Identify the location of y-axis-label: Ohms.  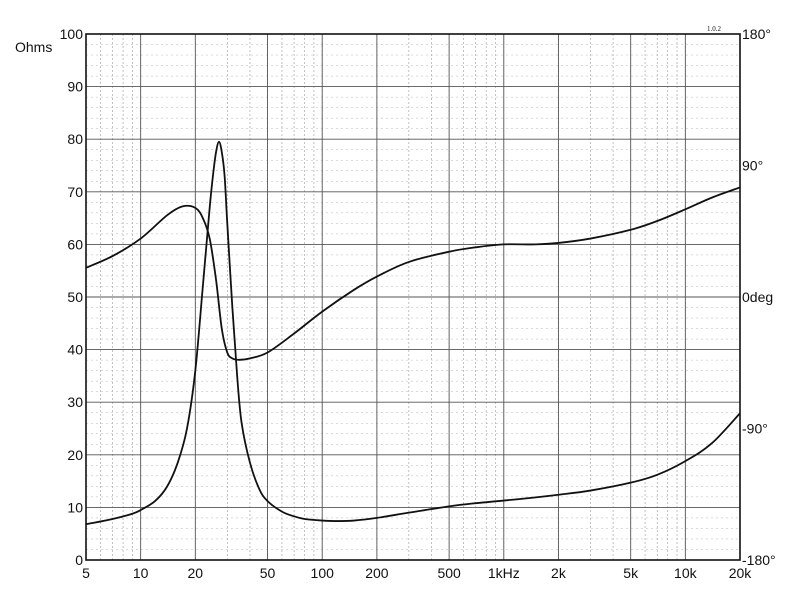
(33, 47).